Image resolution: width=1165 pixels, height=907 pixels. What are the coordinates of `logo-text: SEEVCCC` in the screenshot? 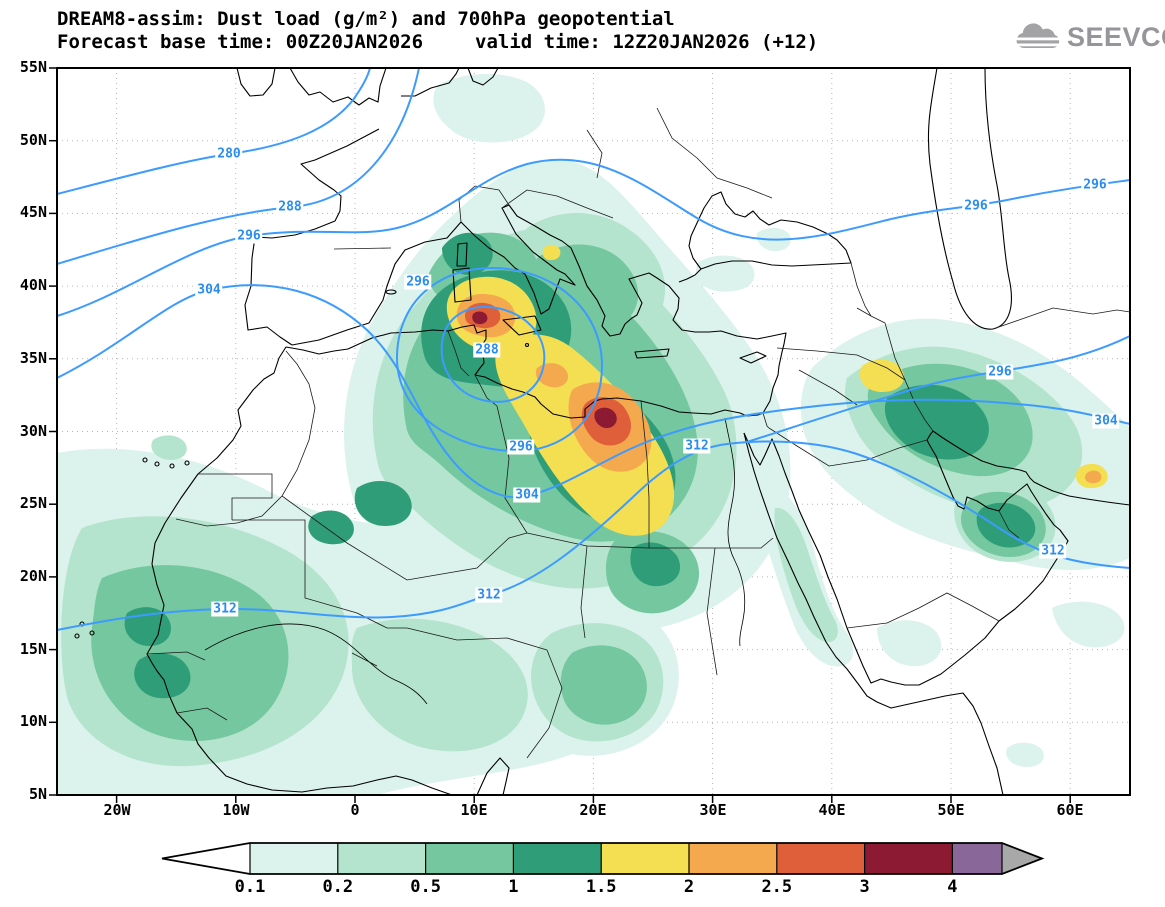 It's located at (1116, 36).